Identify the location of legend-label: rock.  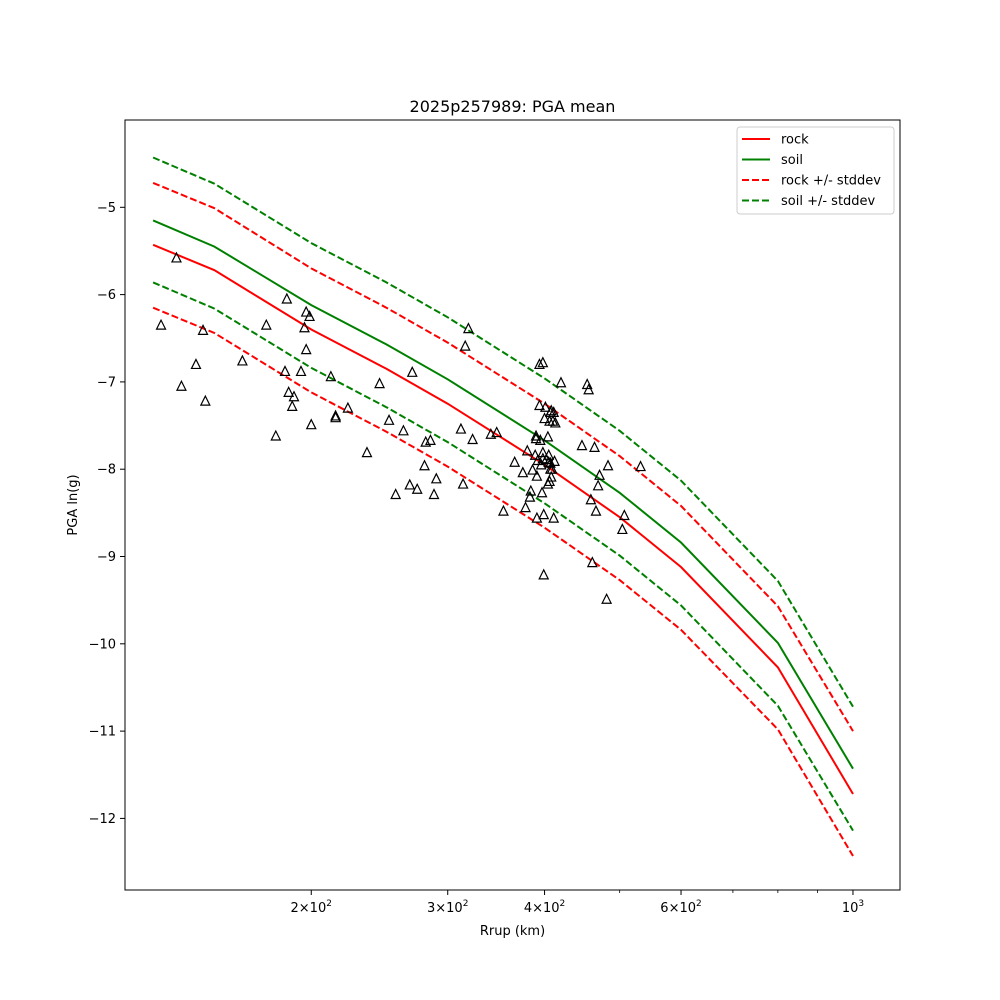
(795, 140).